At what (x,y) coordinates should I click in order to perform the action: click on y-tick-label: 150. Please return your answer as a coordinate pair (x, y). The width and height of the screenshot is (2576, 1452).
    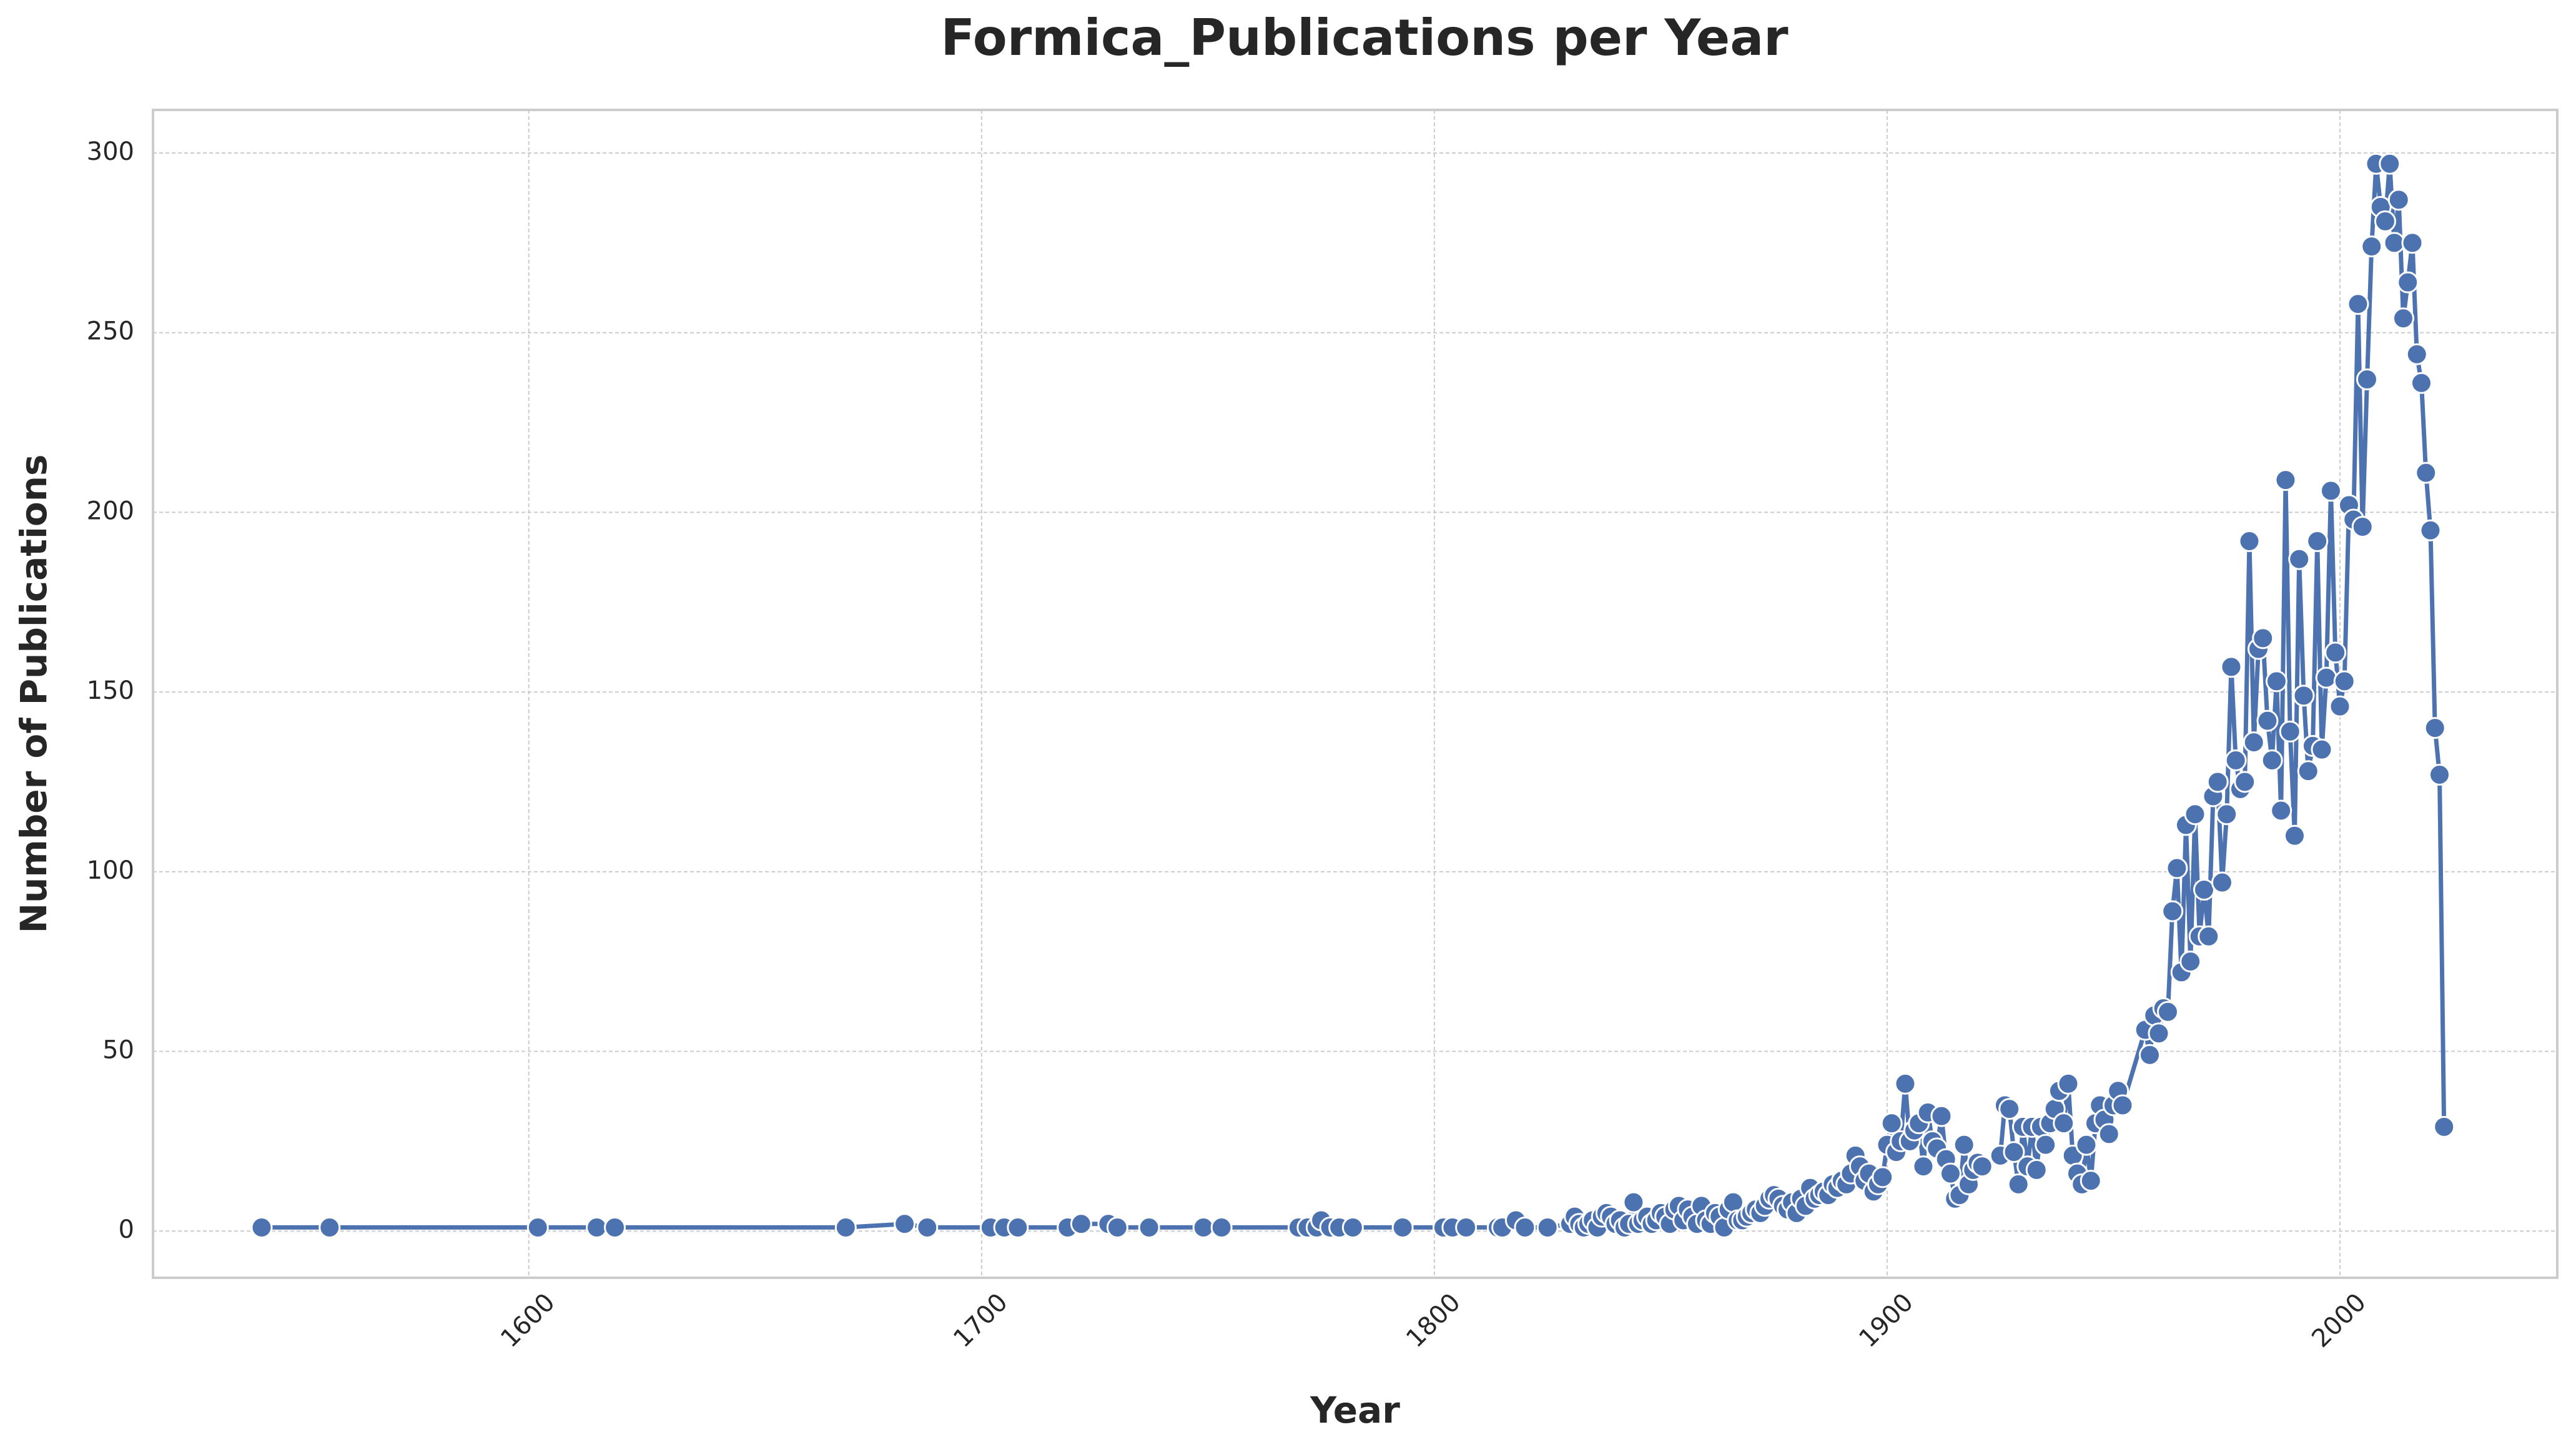
    Looking at the image, I should click on (110, 691).